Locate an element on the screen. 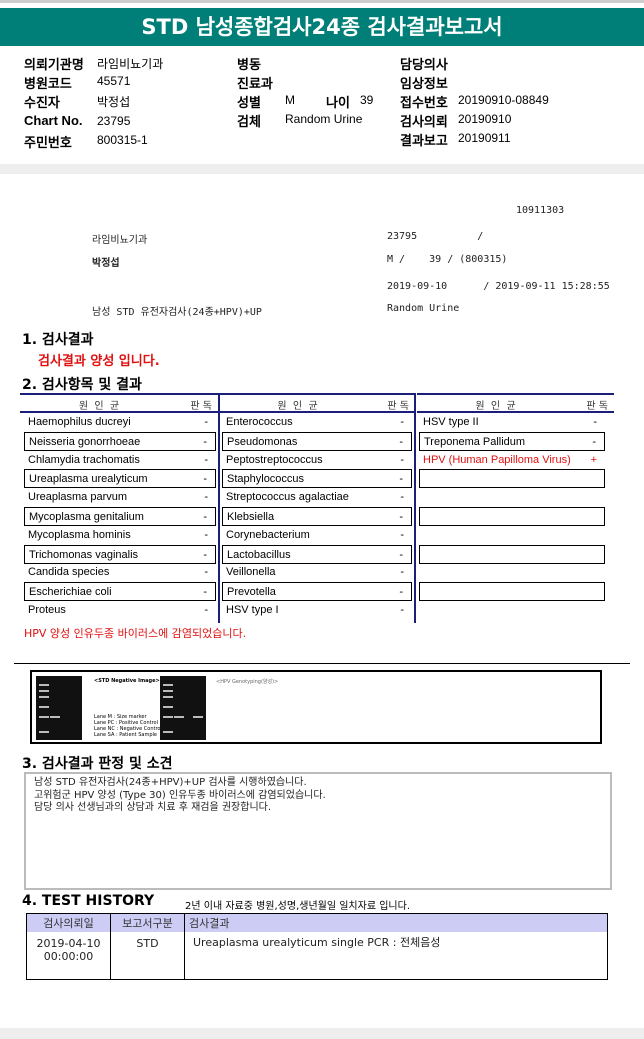 The width and height of the screenshot is (644, 1039). history-note: 2년 이내 자료중 병원,성명,생년월일 일치자료 입니다. is located at coordinates (297, 906).